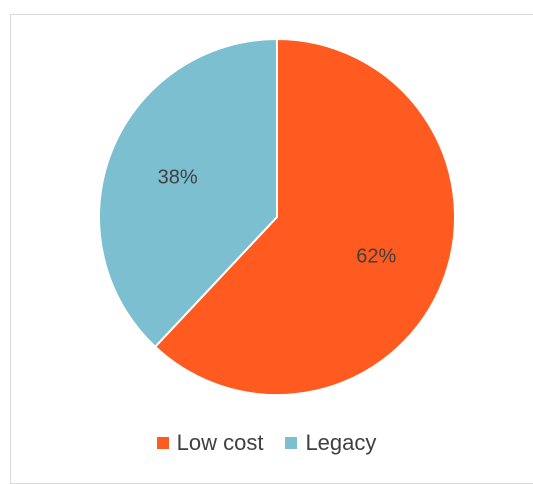 The image size is (533, 484). I want to click on legend-label-low-cost: Low cost, so click(220, 442).